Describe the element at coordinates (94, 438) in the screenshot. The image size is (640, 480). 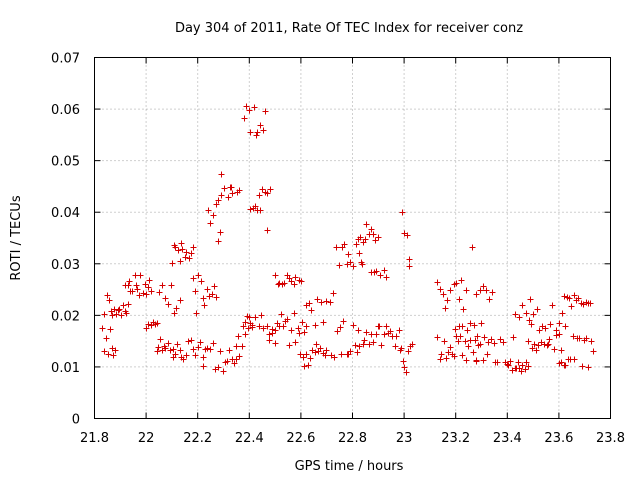
I see `x-tick-label: 21.8` at that location.